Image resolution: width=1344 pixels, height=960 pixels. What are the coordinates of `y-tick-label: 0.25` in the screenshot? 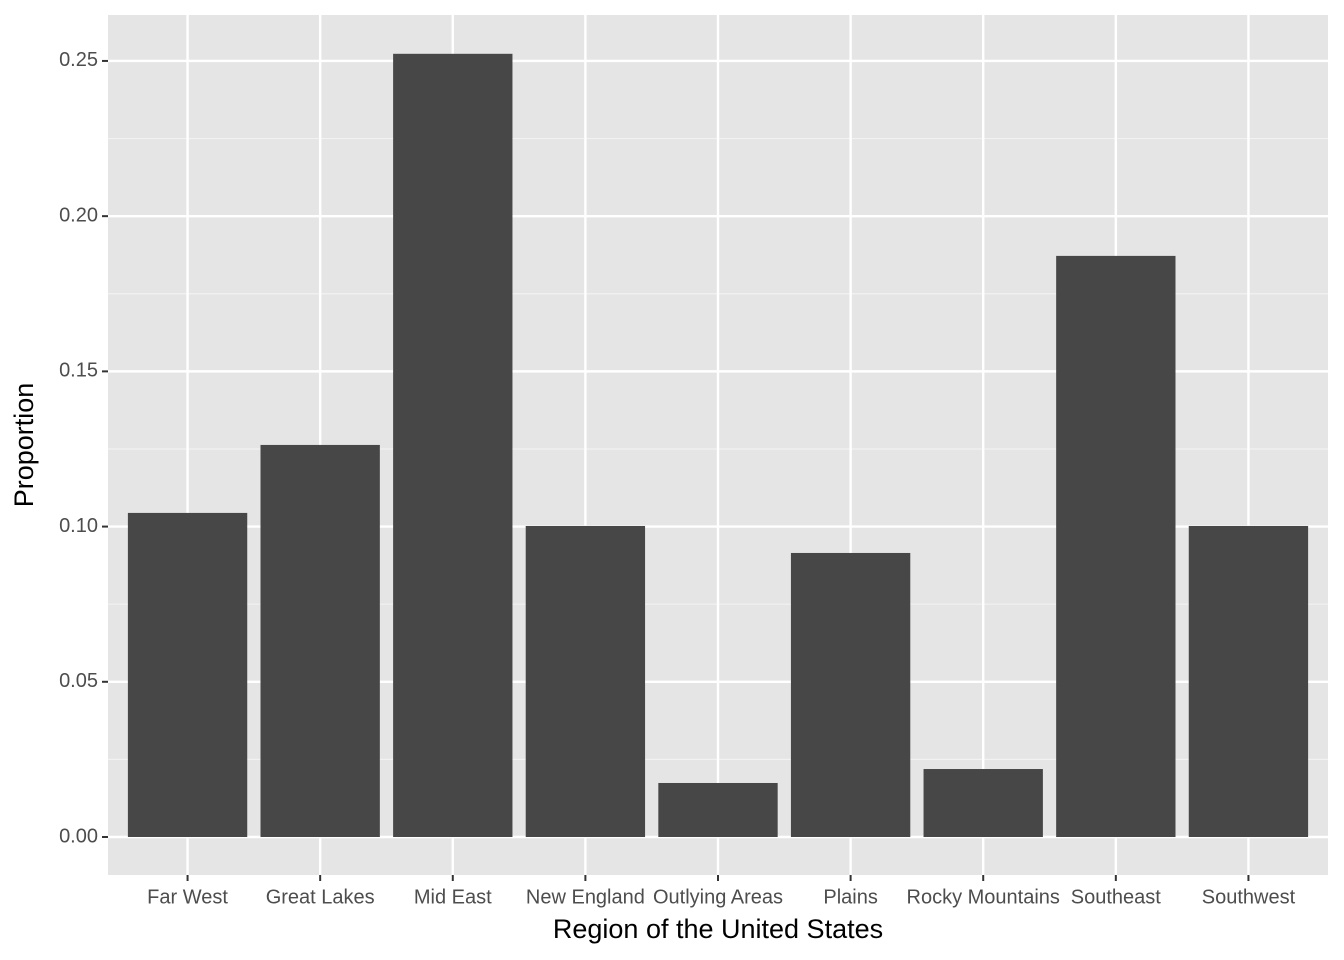 It's located at (78, 60).